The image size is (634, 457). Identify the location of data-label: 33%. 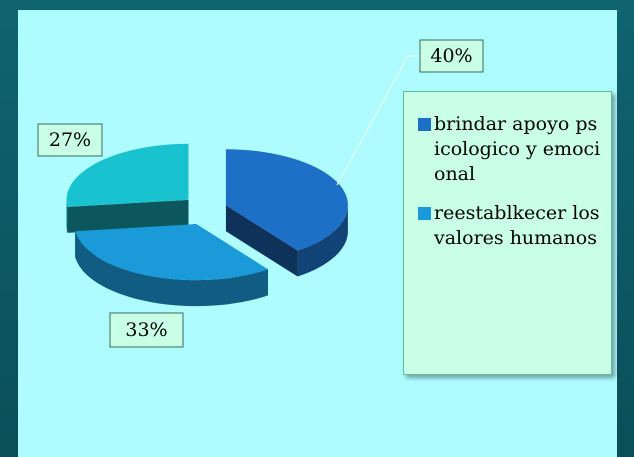
(146, 330).